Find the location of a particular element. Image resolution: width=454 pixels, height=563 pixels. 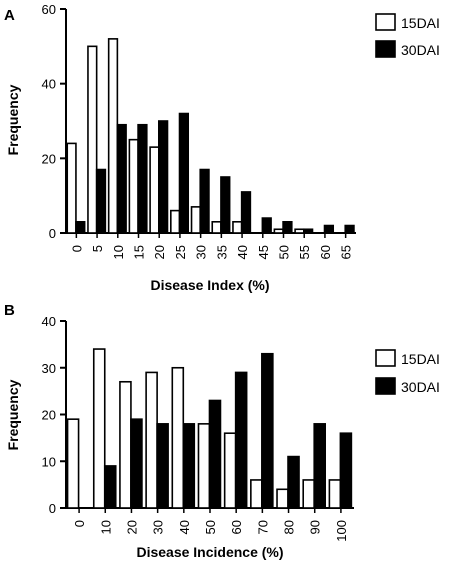

x-tick-label-a: 5 is located at coordinates (97, 248).